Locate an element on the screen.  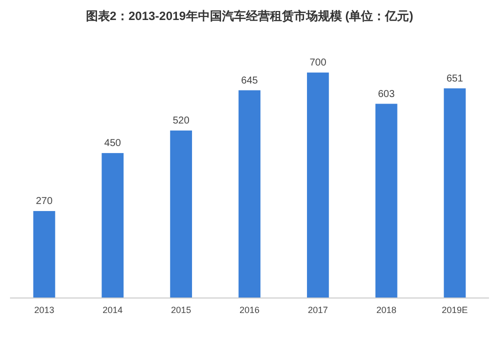
x-tick-label: 2019E is located at coordinates (455, 310).